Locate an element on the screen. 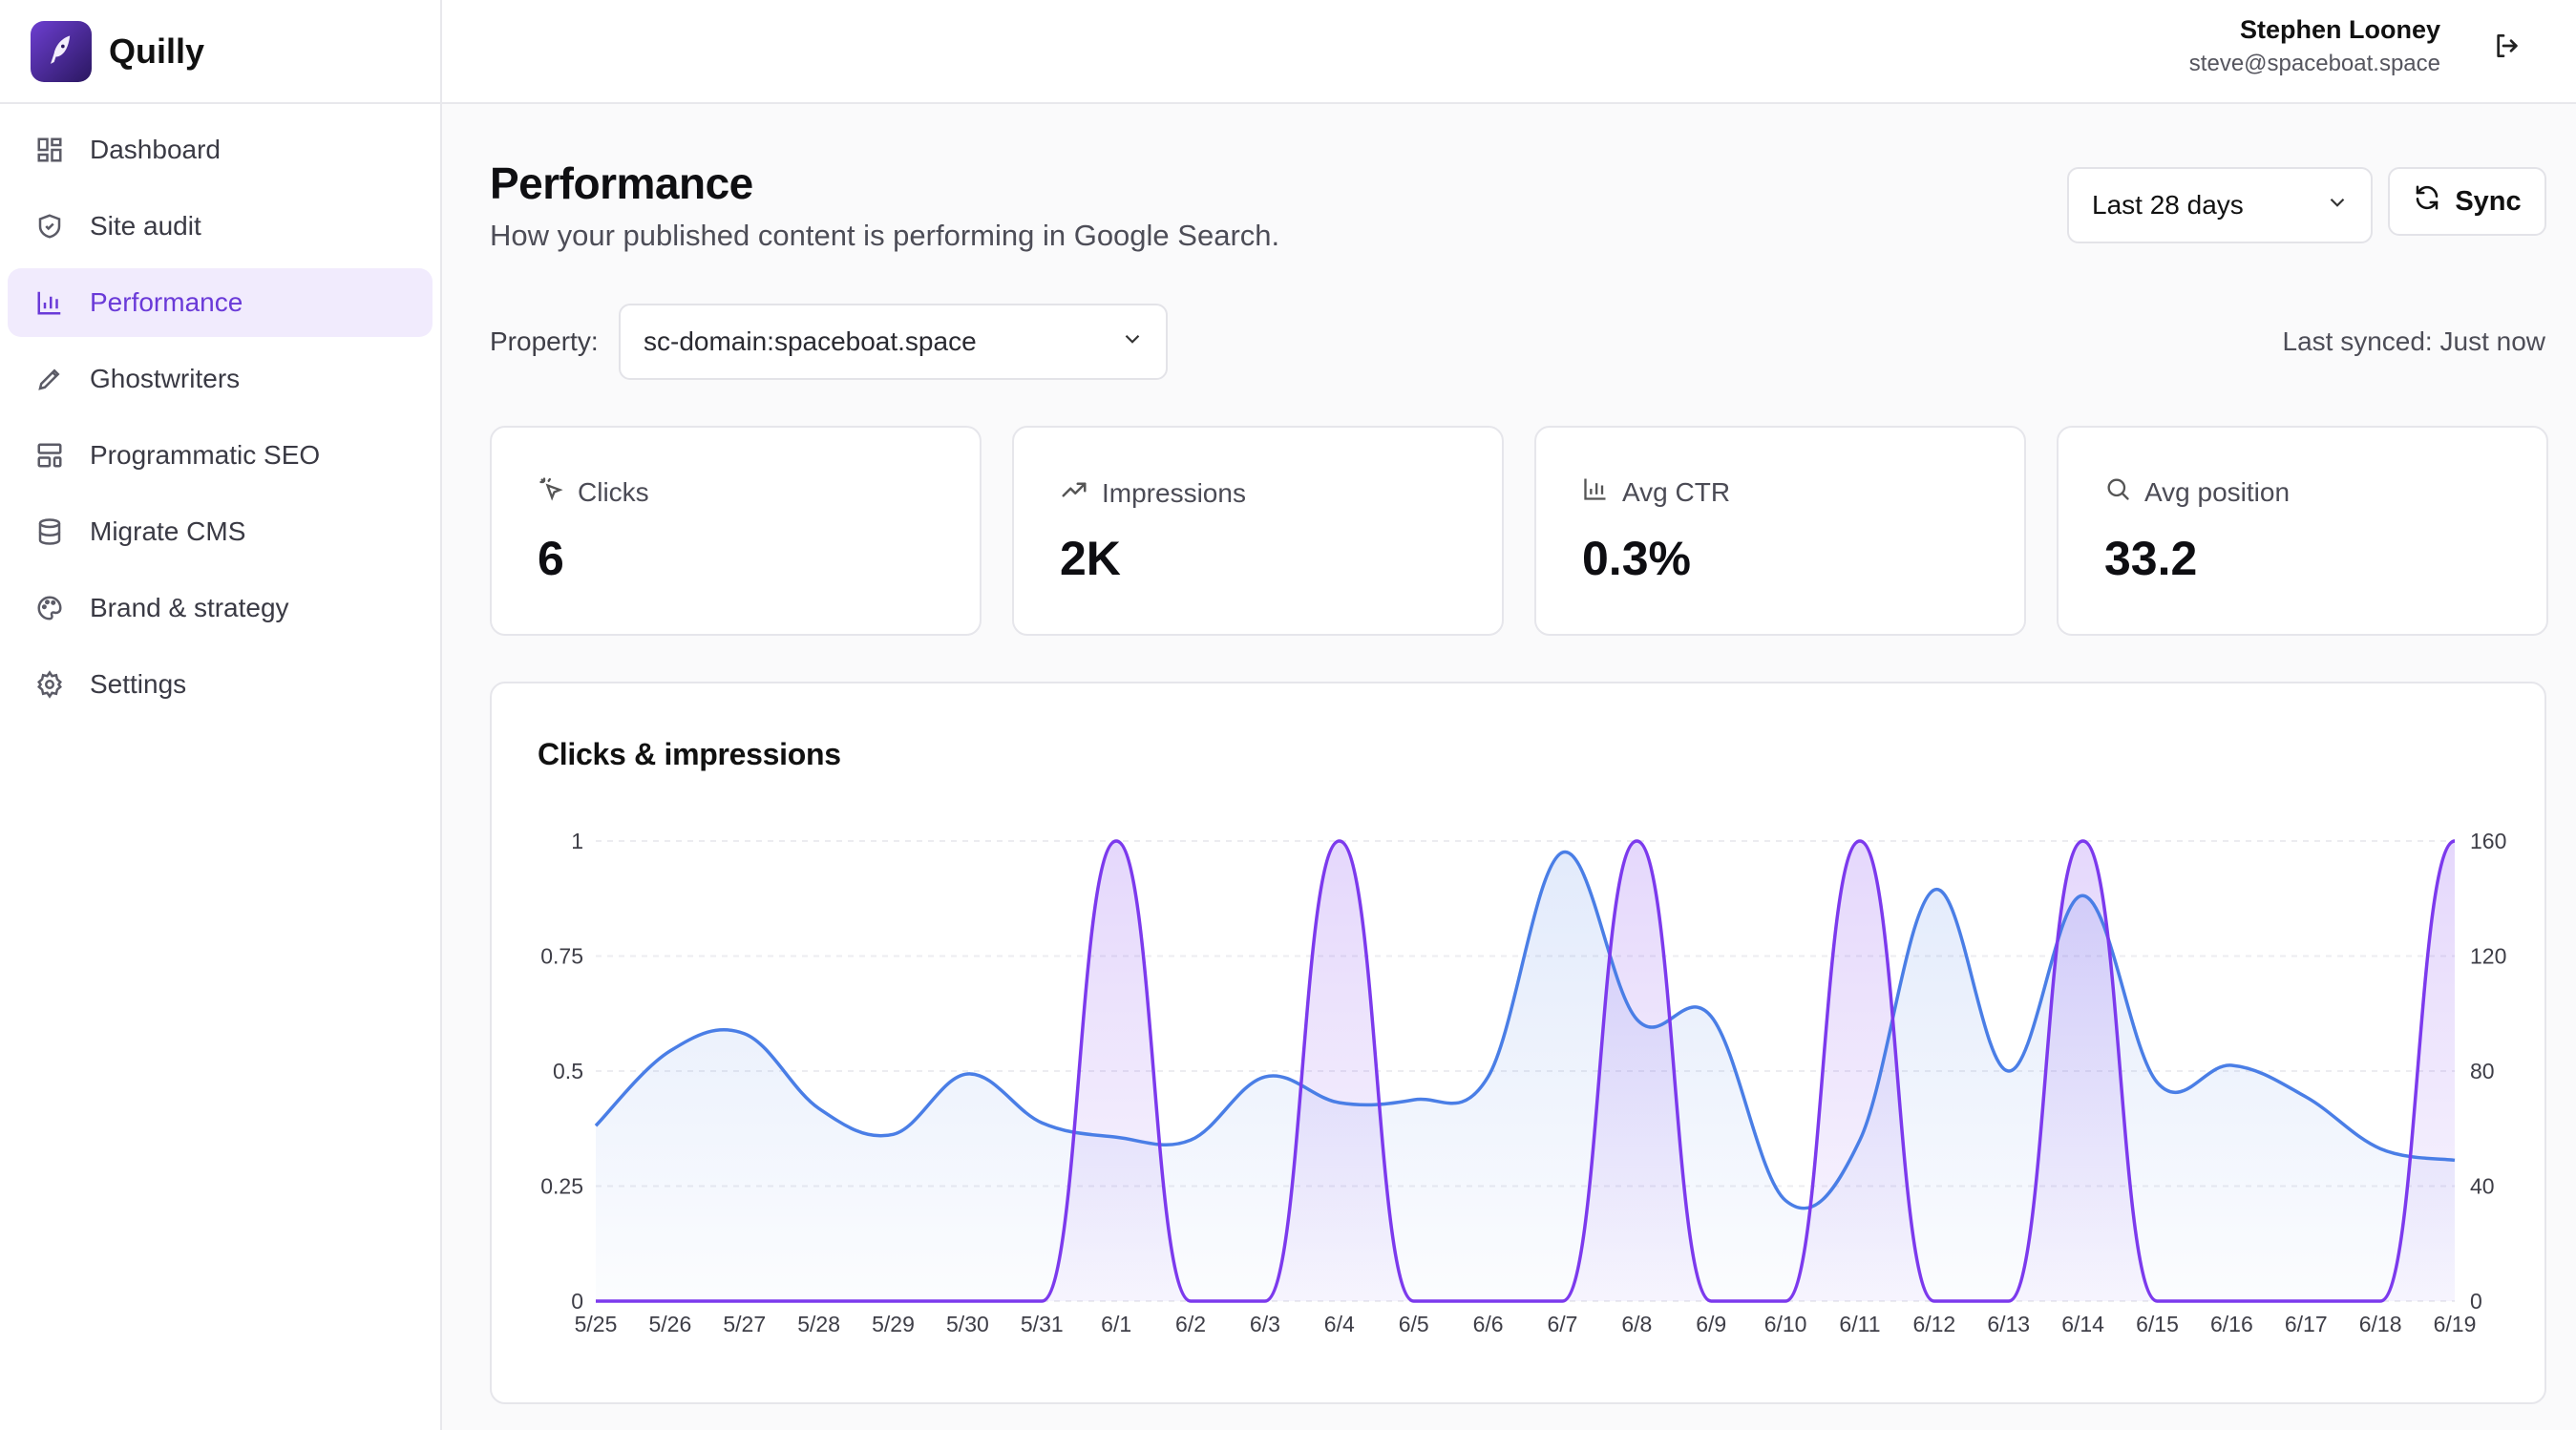  page-title: Performance is located at coordinates (621, 183).